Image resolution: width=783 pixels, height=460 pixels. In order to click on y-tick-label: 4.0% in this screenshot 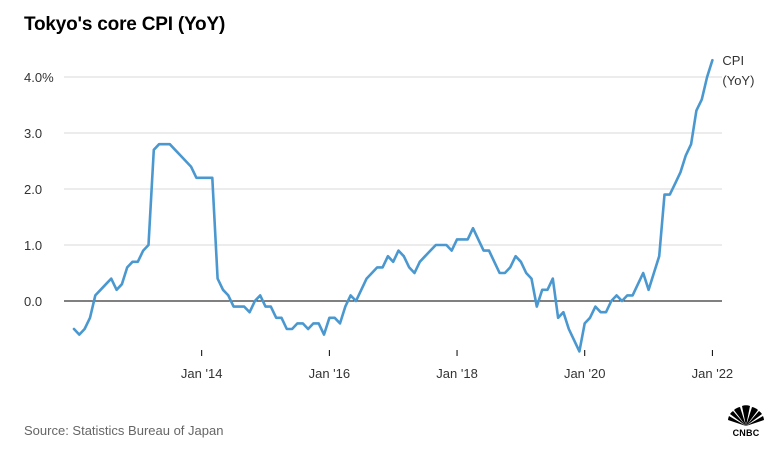, I will do `click(39, 77)`.